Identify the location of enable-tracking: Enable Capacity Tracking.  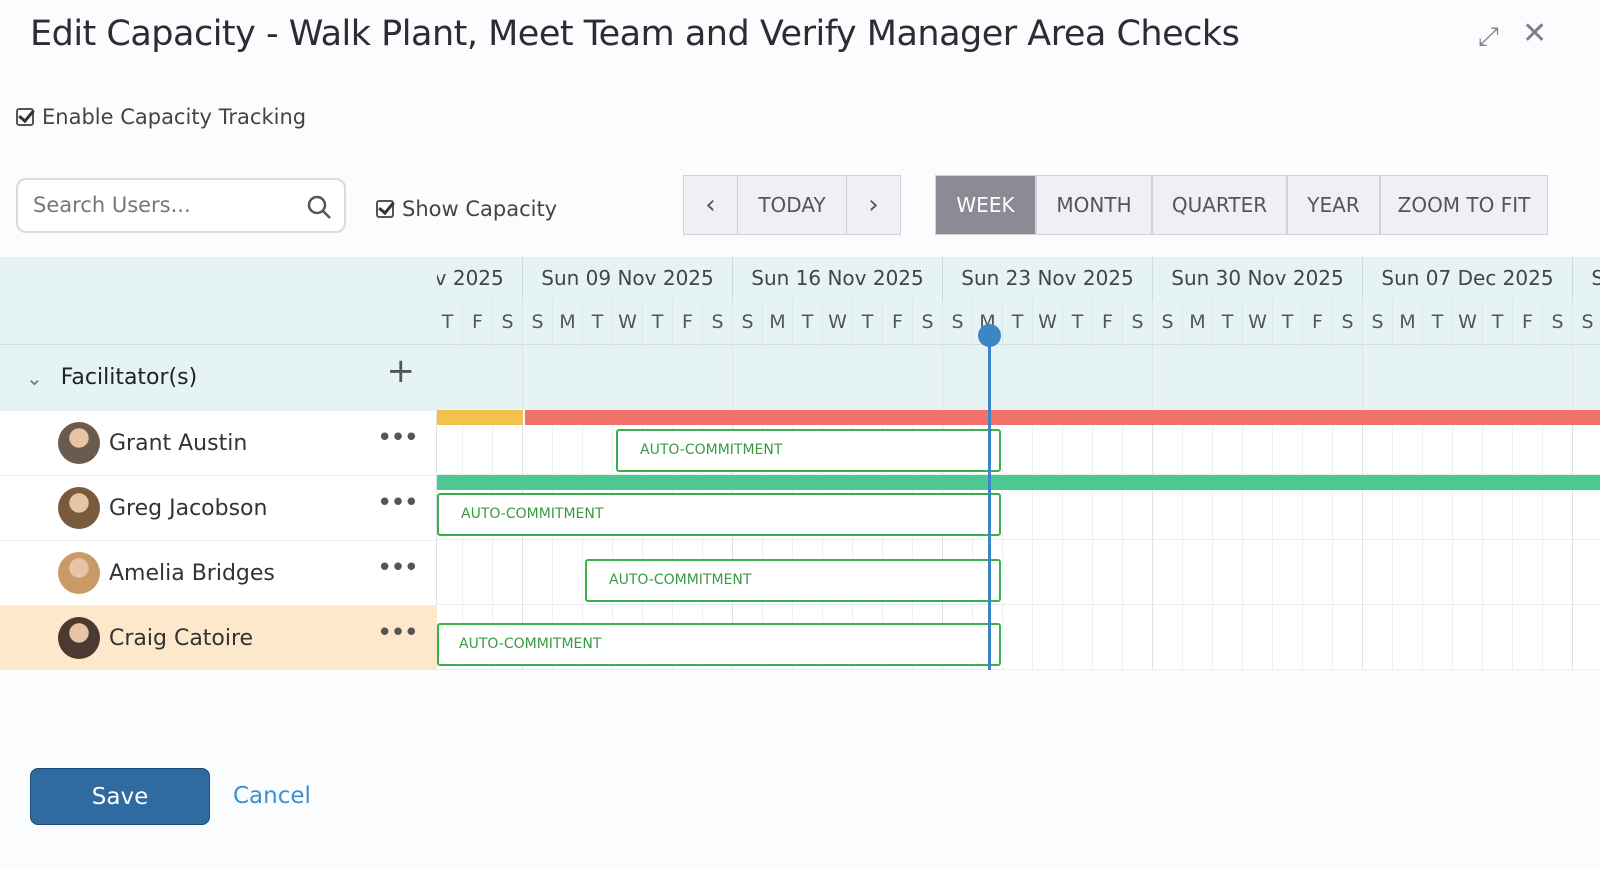
(161, 117).